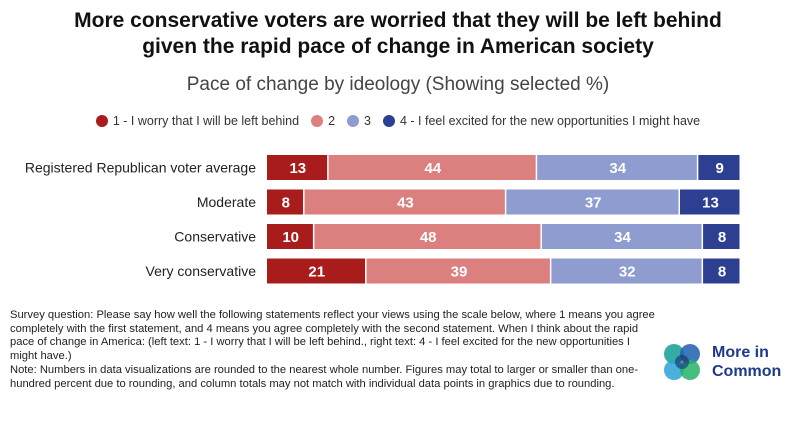  What do you see at coordinates (747, 371) in the screenshot?
I see `logo-line-2: Common` at bounding box center [747, 371].